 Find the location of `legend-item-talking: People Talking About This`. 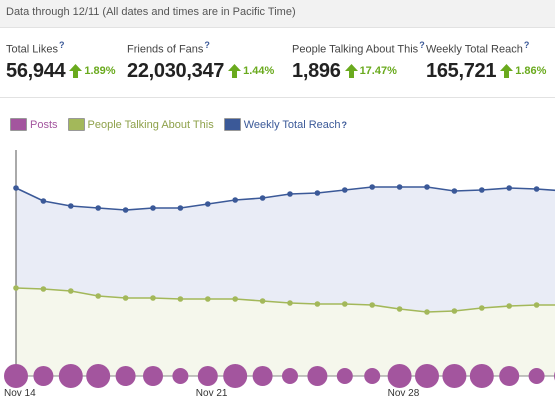

legend-item-talking: People Talking About This is located at coordinates (140, 124).